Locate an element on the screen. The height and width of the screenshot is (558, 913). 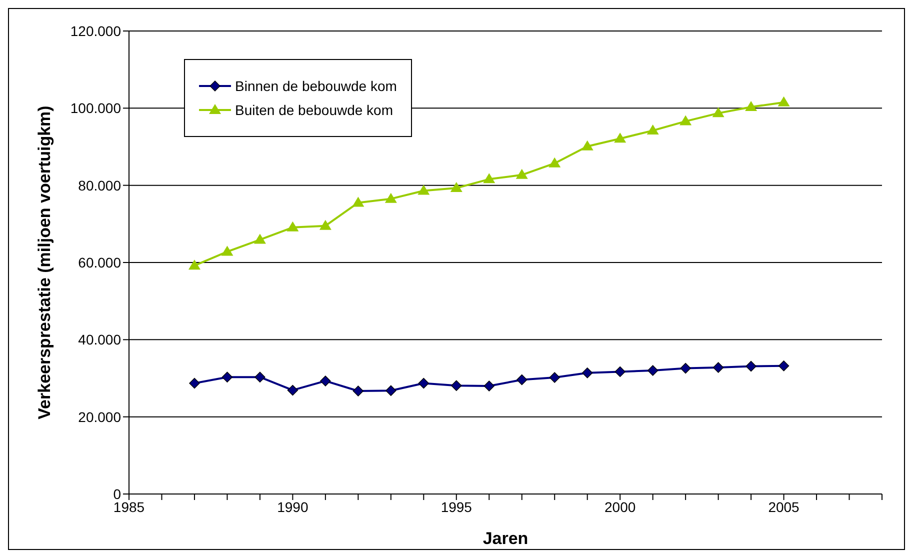
legend-label: Buiten de bebouwde kom is located at coordinates (314, 110).